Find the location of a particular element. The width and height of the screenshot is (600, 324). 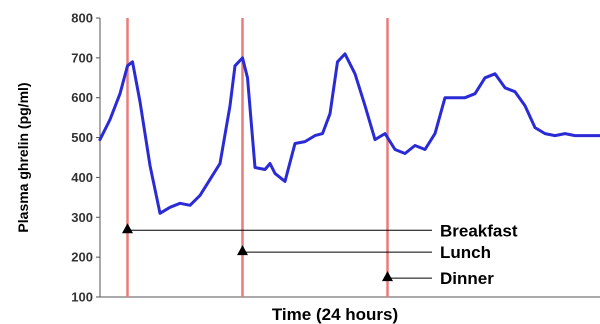

y-tick-label: 800 is located at coordinates (82, 18).